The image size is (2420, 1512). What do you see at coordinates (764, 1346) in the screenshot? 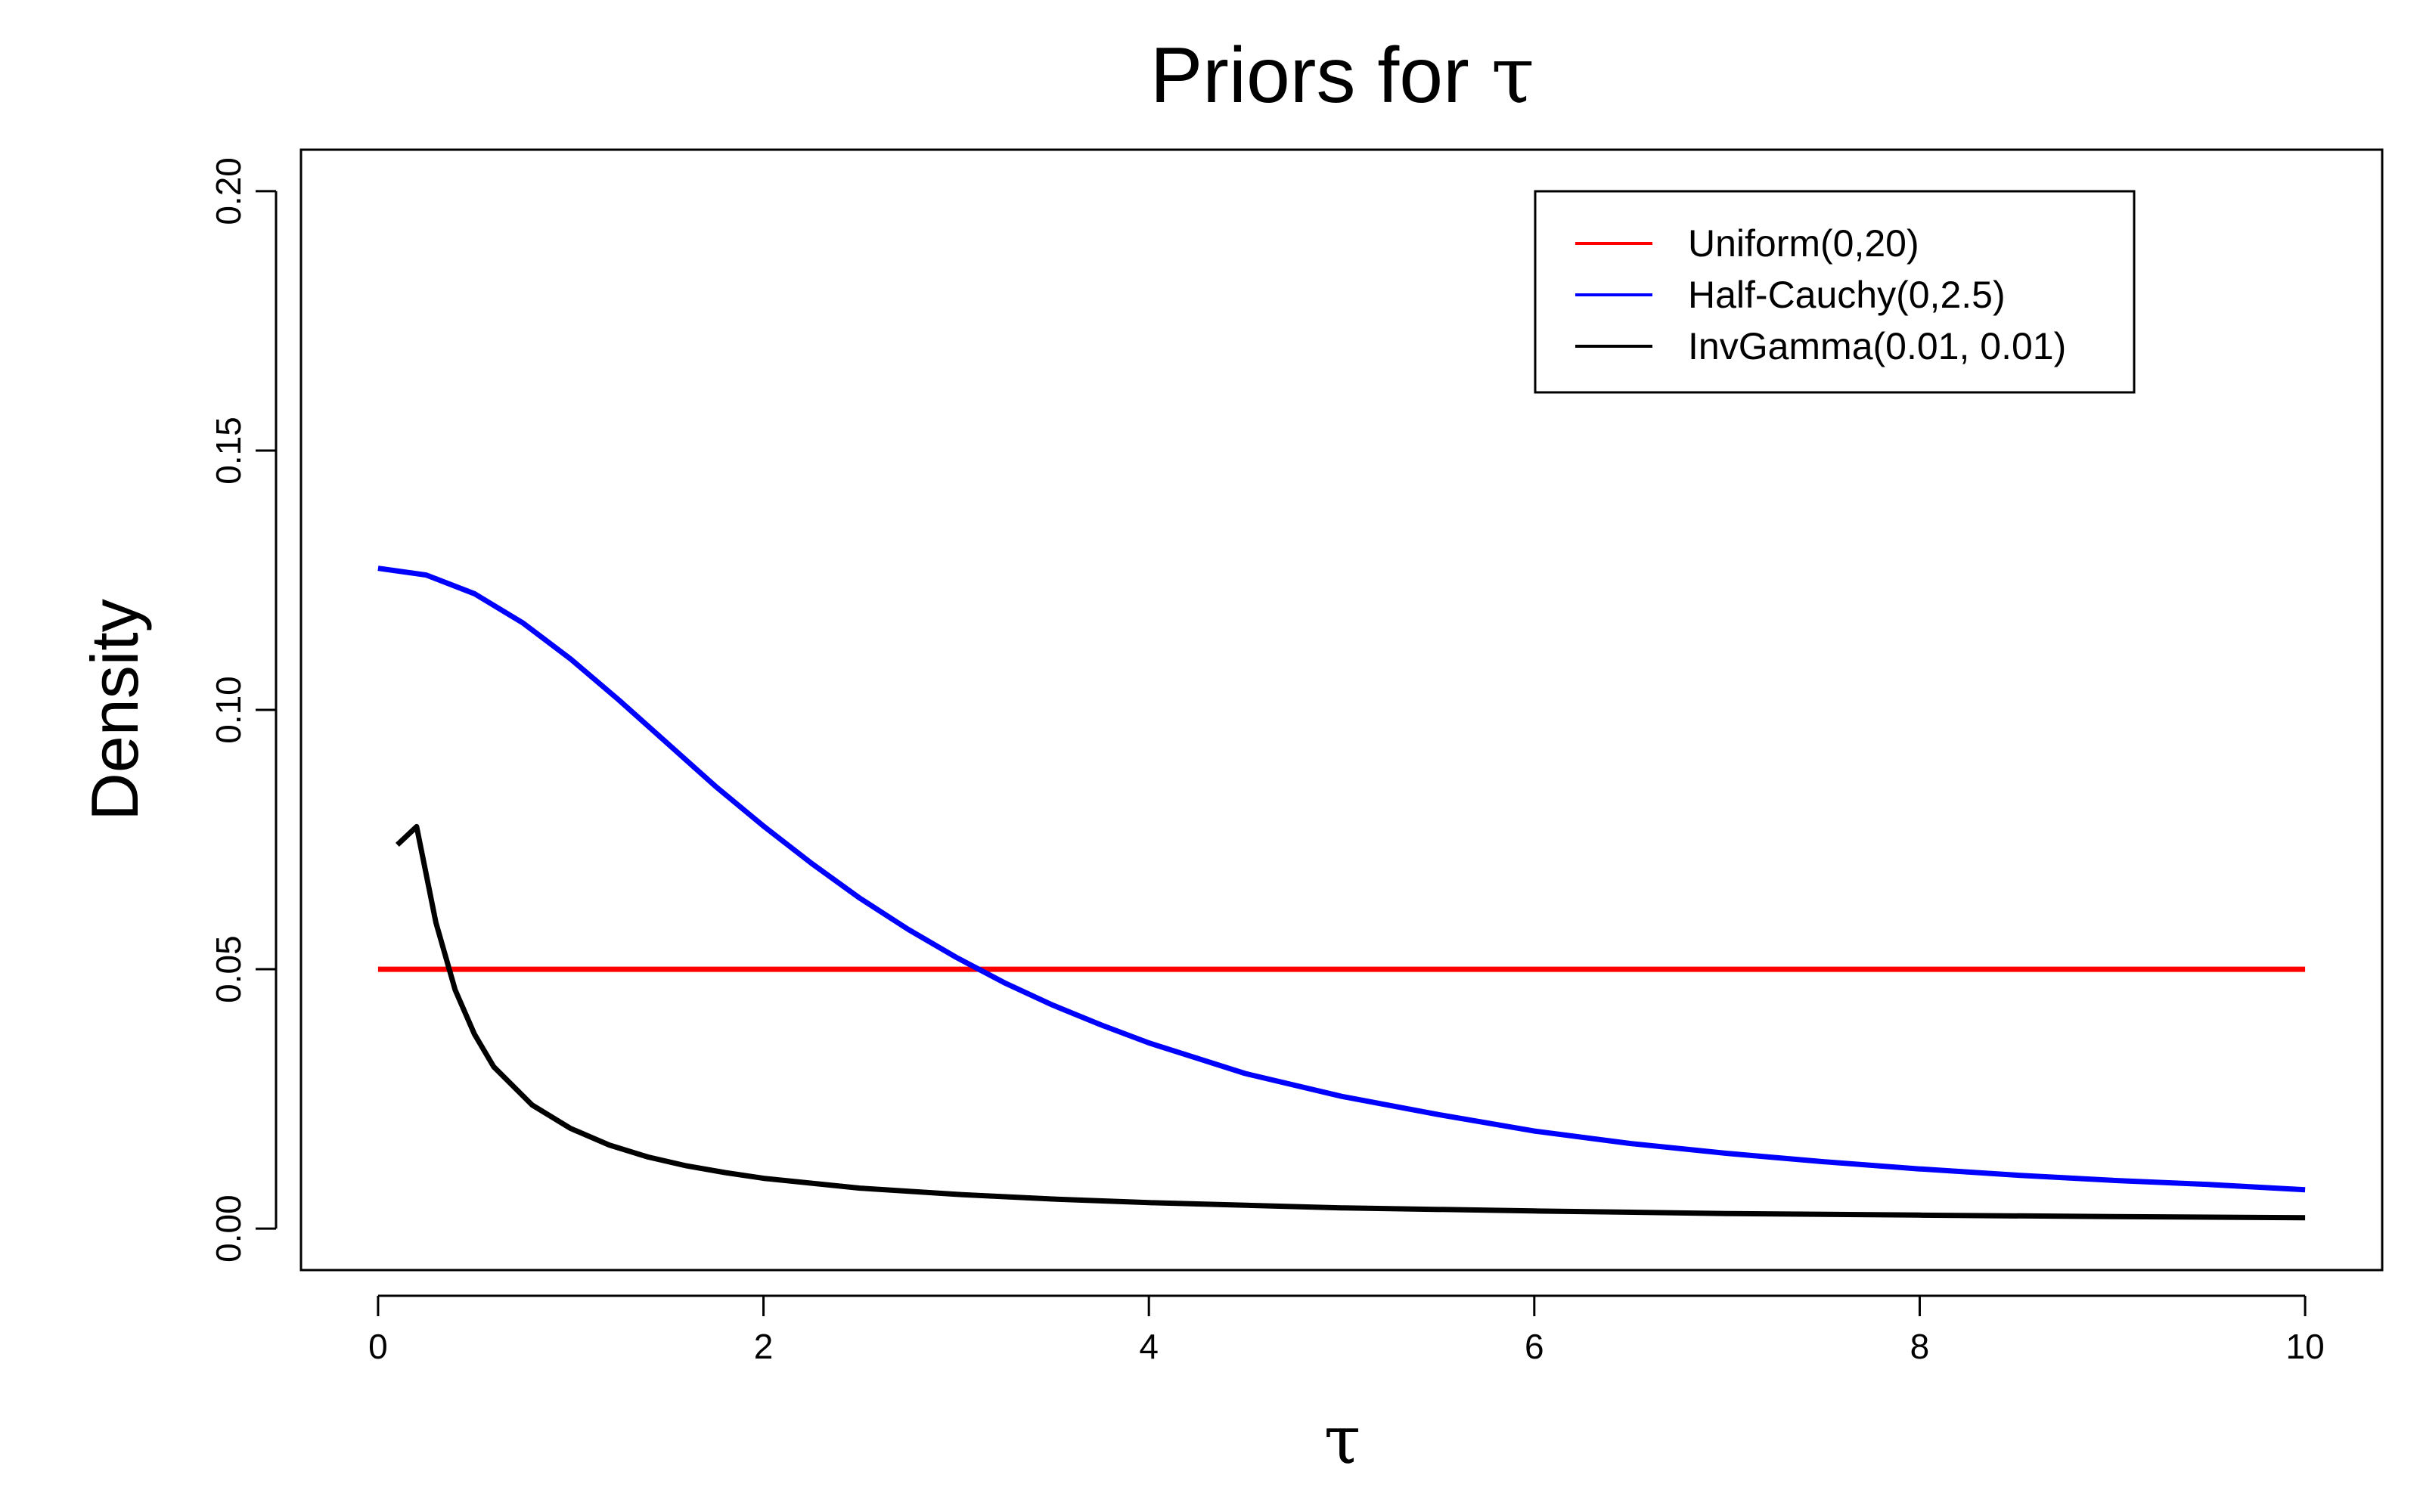
I see `x-tick-label: 2` at bounding box center [764, 1346].